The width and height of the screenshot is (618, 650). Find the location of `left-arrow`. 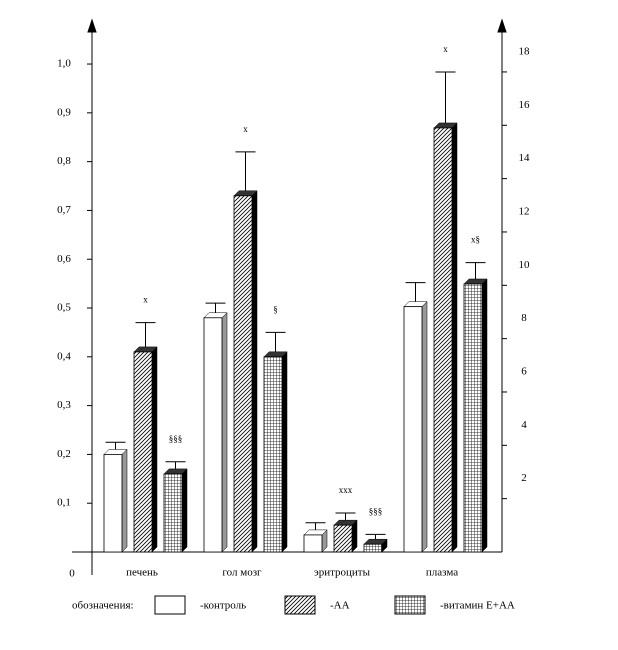

left-arrow is located at coordinates (92, 25).